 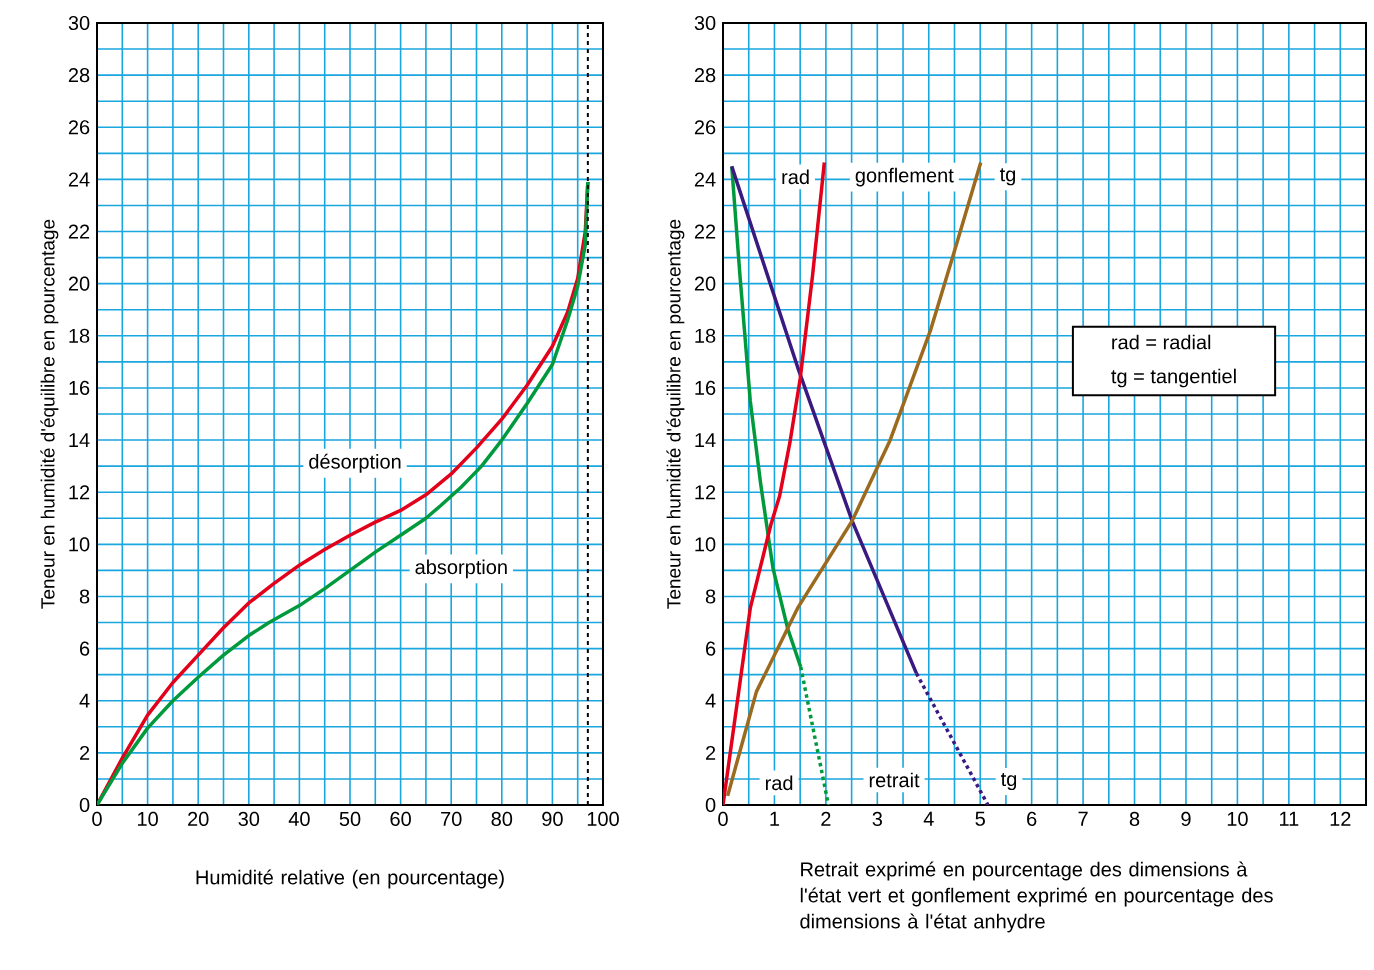 What do you see at coordinates (1340, 818) in the screenshot?
I see `x-tick-label: 12` at bounding box center [1340, 818].